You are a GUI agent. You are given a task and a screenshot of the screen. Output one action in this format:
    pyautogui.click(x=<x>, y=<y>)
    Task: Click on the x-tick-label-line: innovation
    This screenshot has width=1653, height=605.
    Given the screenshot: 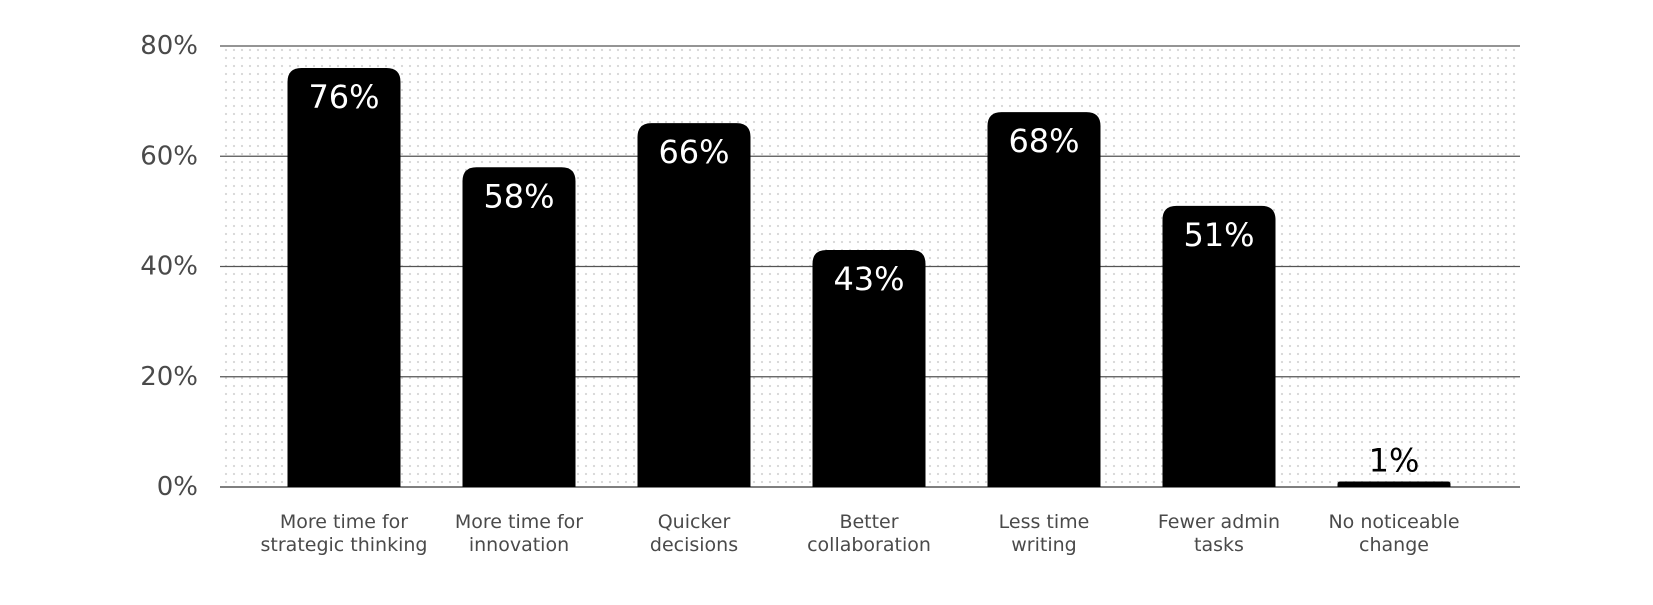 What is the action you would take?
    pyautogui.click(x=519, y=545)
    